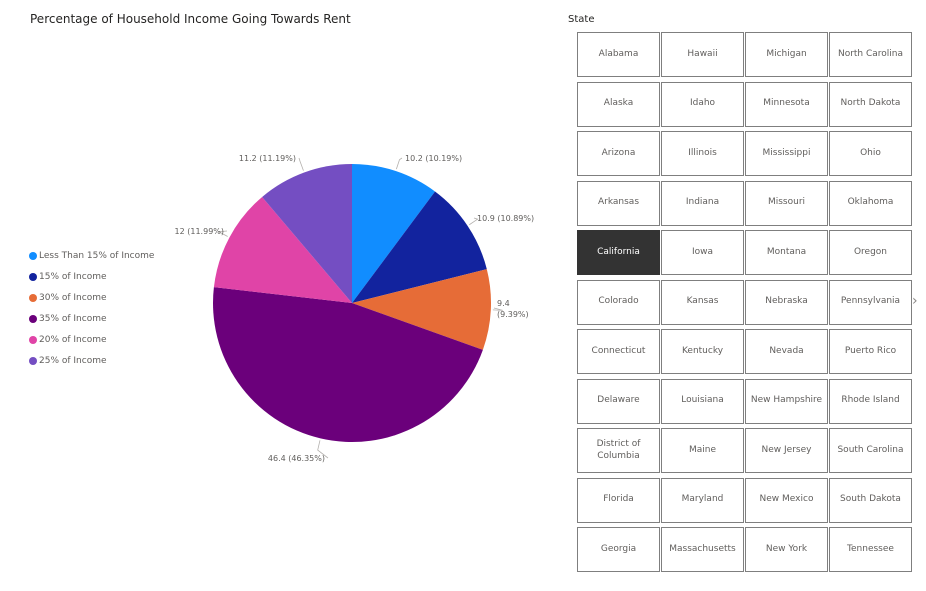 The height and width of the screenshot is (591, 926). I want to click on state-tile: Nebraska, so click(786, 302).